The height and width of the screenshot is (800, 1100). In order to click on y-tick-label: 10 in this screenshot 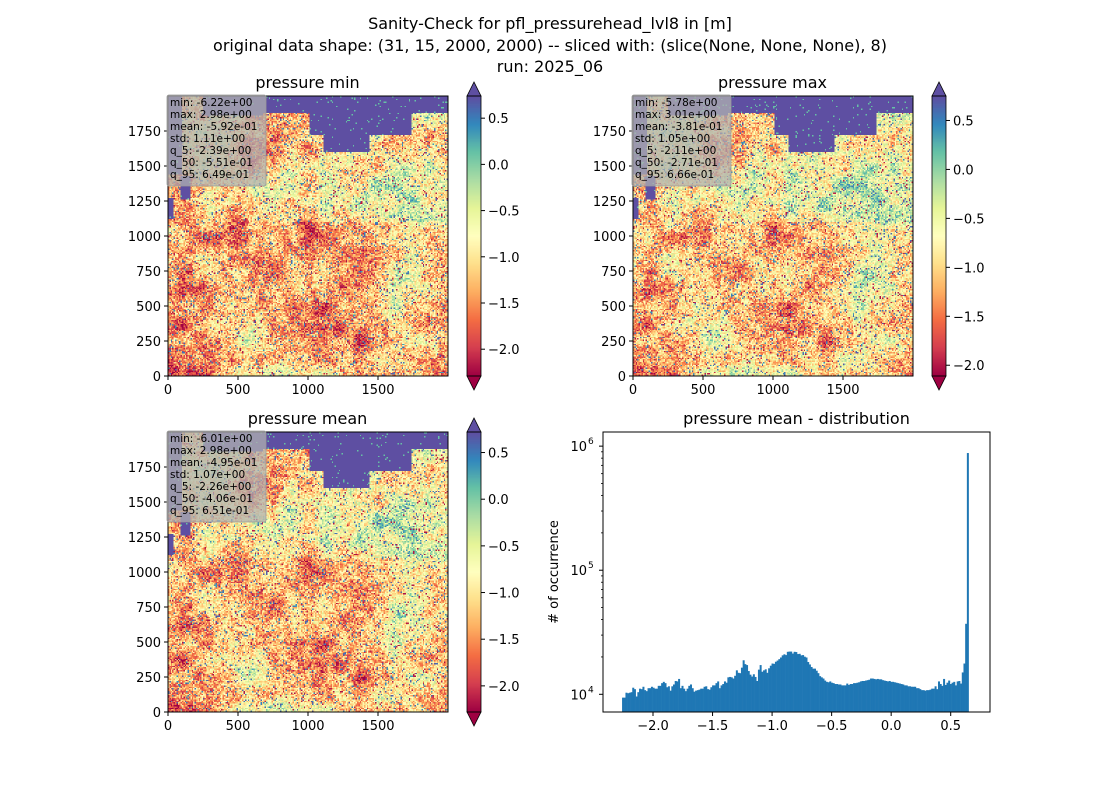, I will do `click(578, 695)`.